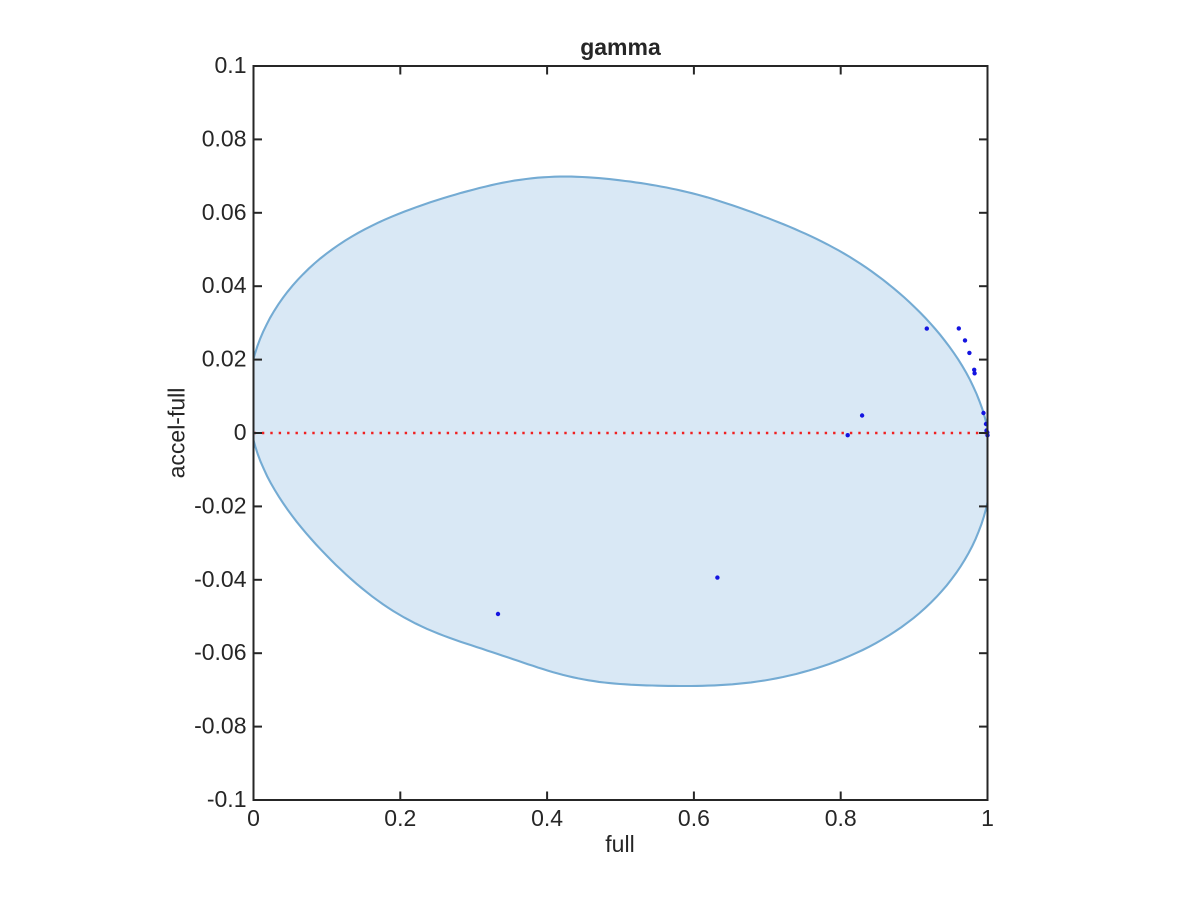 This screenshot has height=900, width=1200. I want to click on svg-text: -0.1, so click(227, 799).